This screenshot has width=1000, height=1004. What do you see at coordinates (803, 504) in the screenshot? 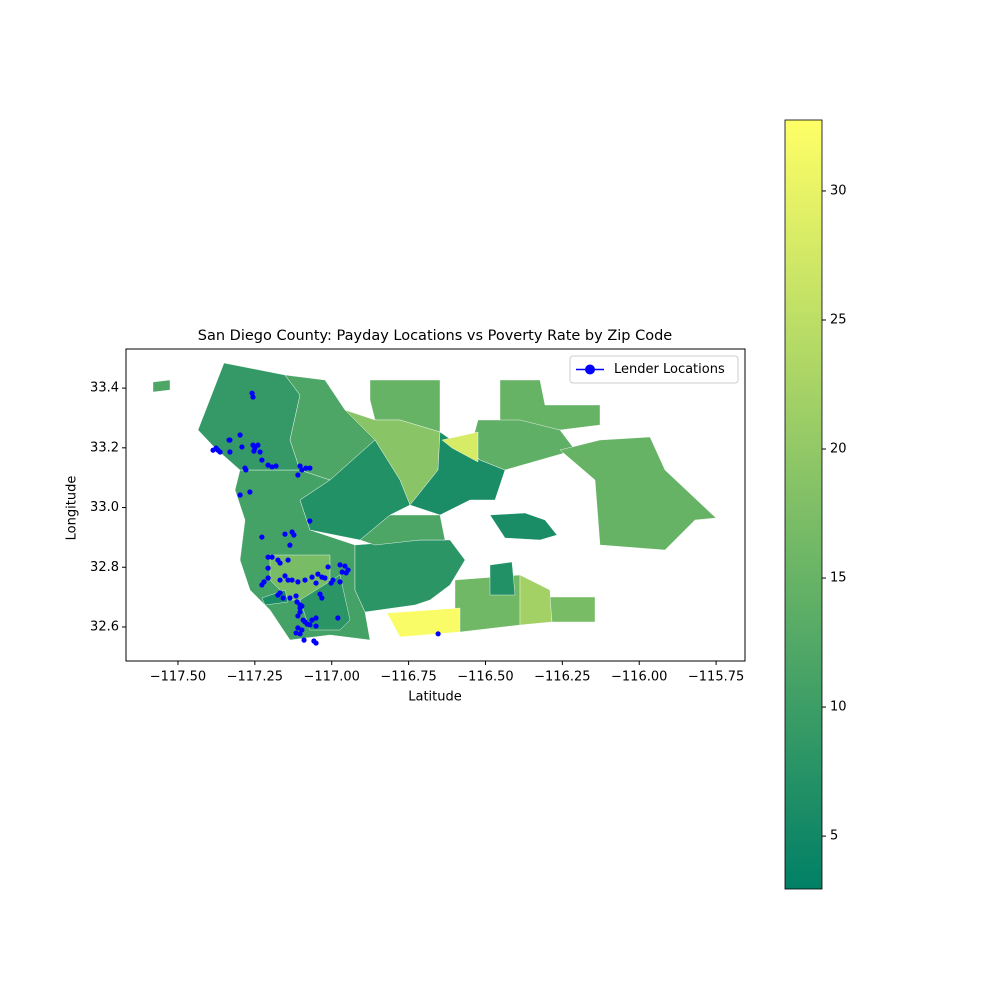
I see `colorbar` at bounding box center [803, 504].